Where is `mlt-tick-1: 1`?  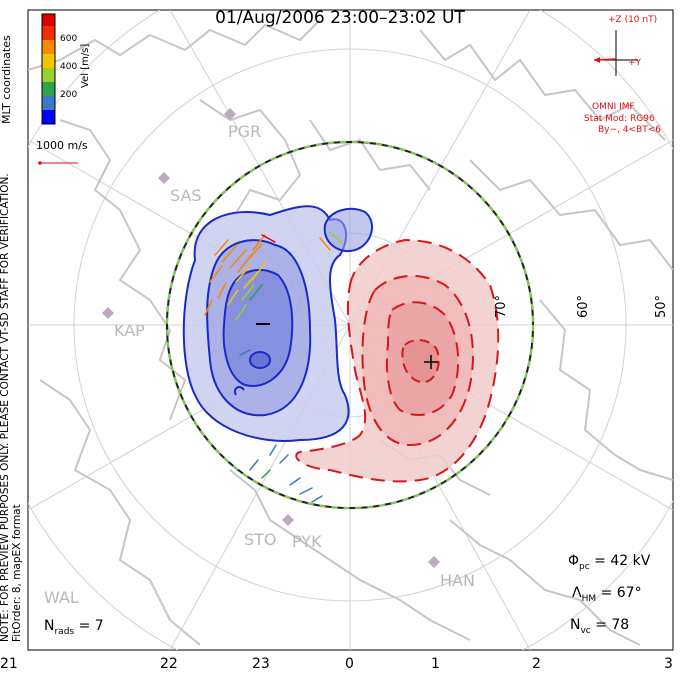 mlt-tick-1: 1 is located at coordinates (435, 664).